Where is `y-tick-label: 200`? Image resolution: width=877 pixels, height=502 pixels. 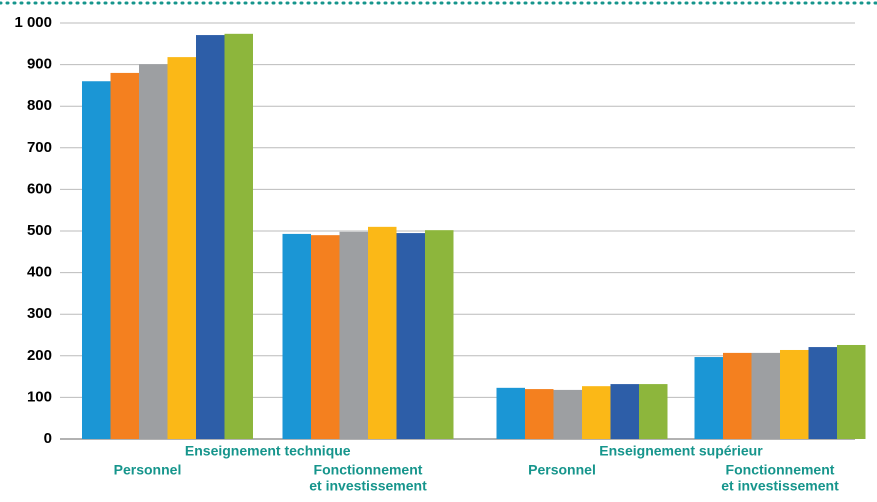
y-tick-label: 200 is located at coordinates (39, 355).